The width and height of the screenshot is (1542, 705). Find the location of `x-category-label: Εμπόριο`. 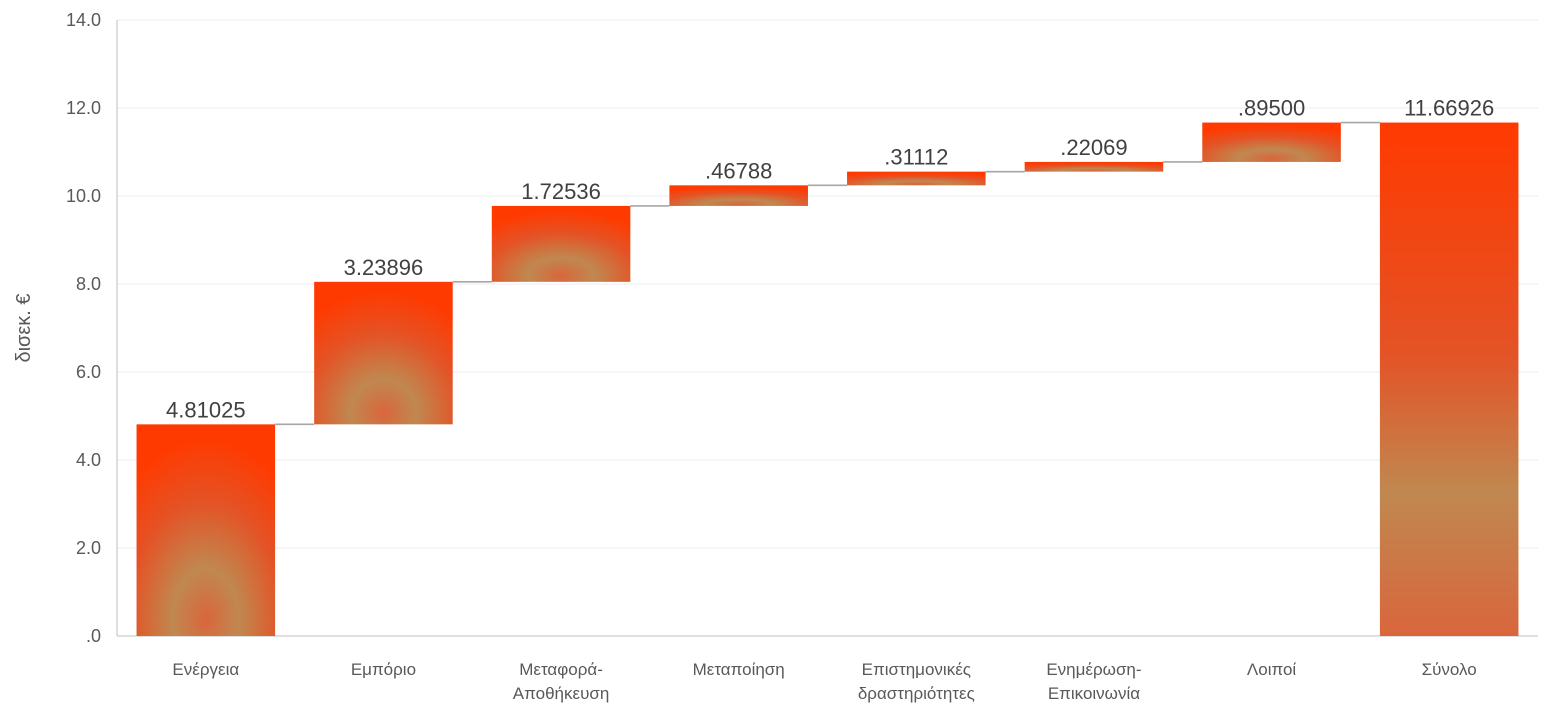

x-category-label: Εμπόριο is located at coordinates (383, 669).